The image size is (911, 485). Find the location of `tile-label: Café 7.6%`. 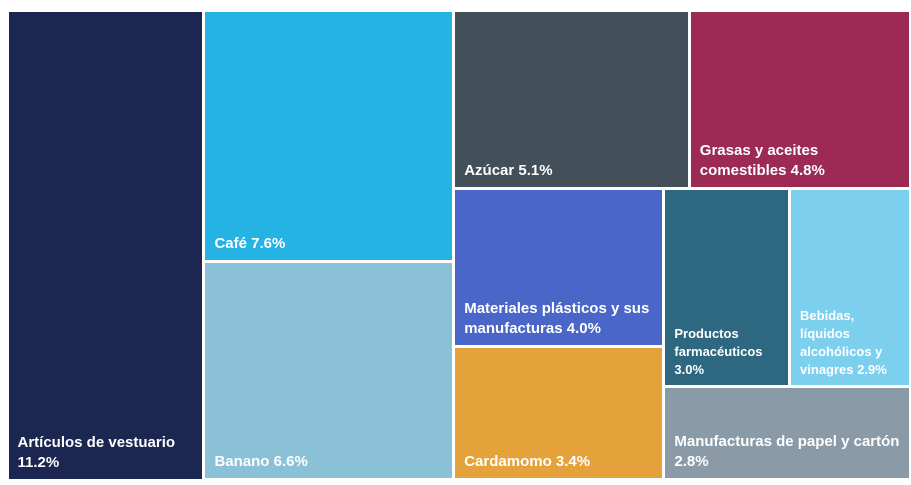

tile-label: Café 7.6% is located at coordinates (329, 244).